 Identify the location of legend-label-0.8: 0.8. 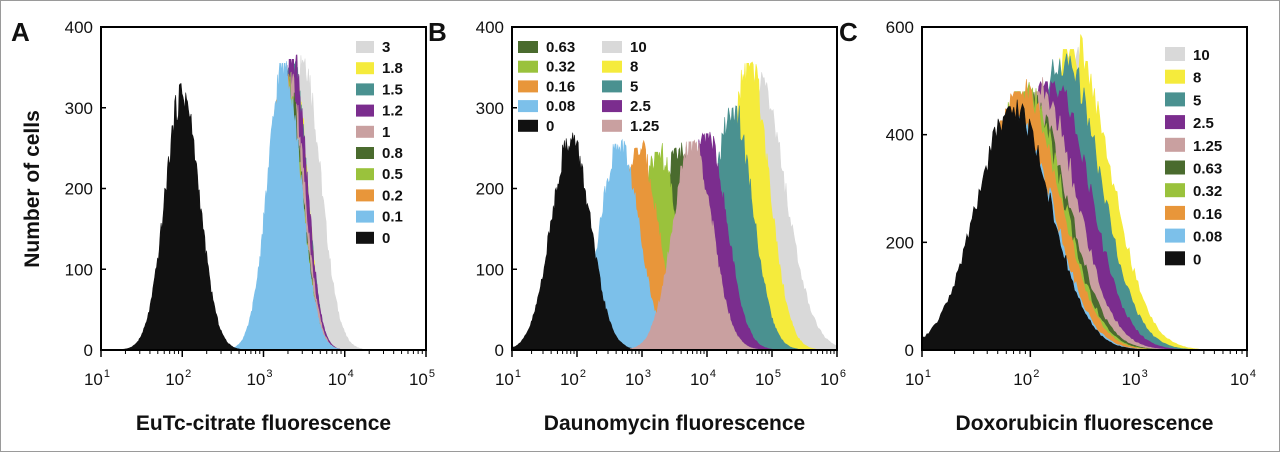
(392, 153).